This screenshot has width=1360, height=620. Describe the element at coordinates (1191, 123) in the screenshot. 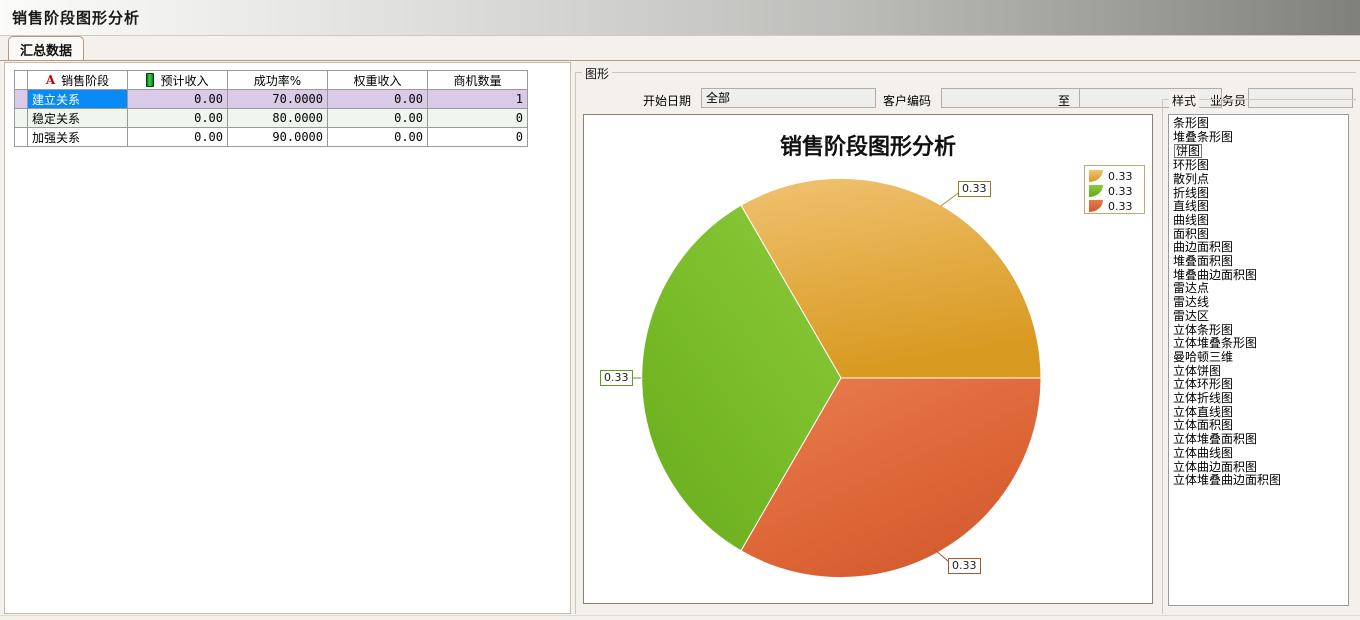

I see `style-list-item: 条形图` at that location.